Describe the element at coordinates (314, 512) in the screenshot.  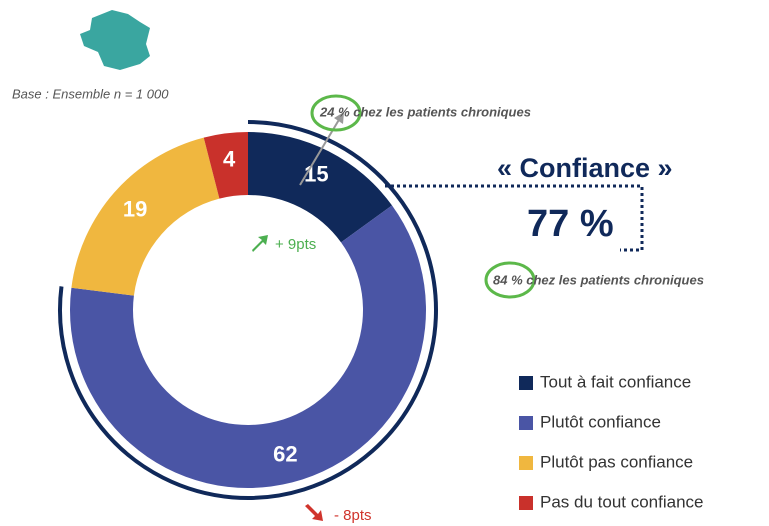
I see `down-arrow` at that location.